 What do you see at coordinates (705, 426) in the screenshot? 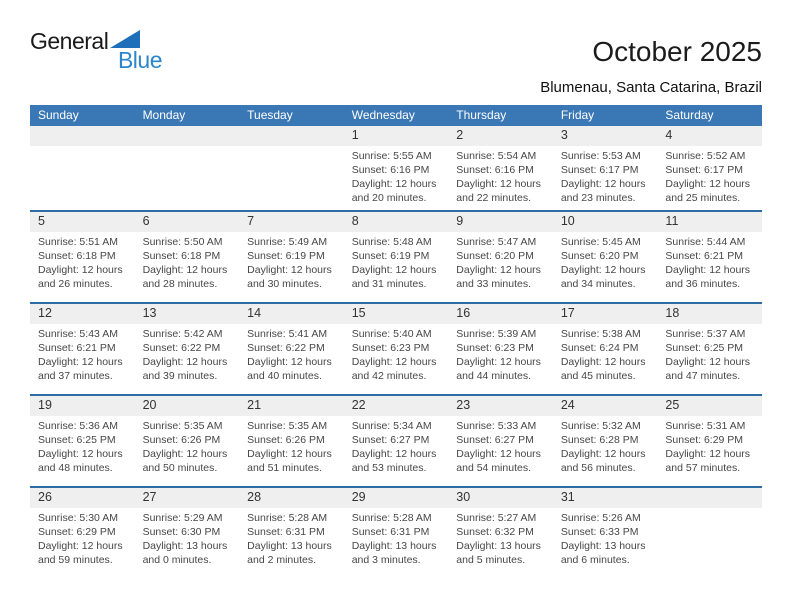
I see `day-sunrise: Sunrise: 5:31 AM` at bounding box center [705, 426].